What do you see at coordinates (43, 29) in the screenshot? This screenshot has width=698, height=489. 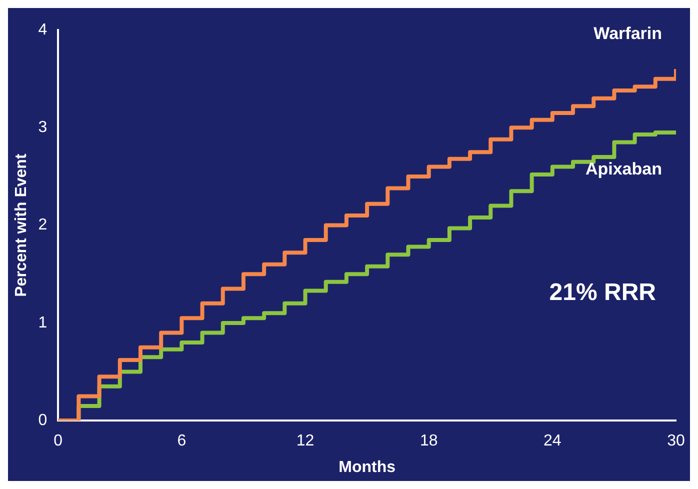 I see `y-tick-label: 4` at bounding box center [43, 29].